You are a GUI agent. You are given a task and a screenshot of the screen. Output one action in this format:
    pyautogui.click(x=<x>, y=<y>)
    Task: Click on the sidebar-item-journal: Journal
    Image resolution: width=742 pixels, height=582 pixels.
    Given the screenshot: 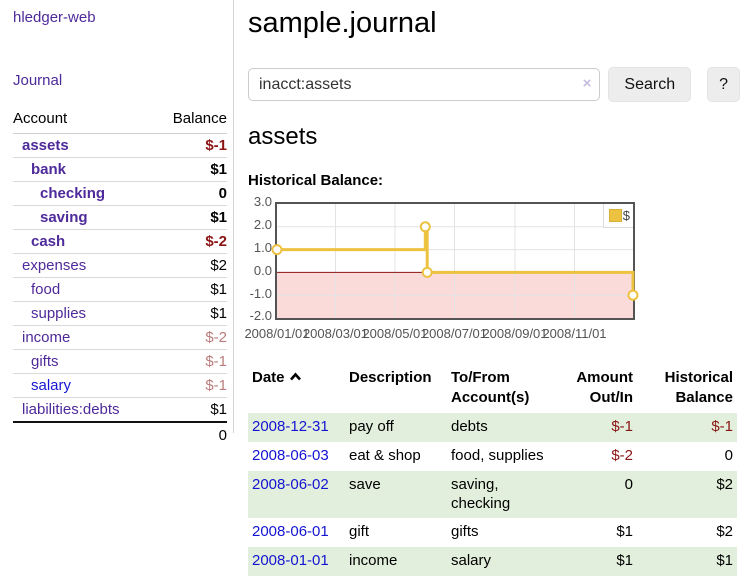 What is the action you would take?
    pyautogui.click(x=38, y=80)
    